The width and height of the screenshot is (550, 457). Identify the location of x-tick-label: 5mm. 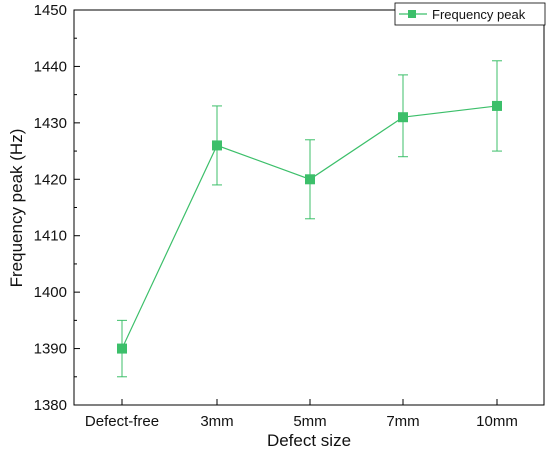
(309, 421).